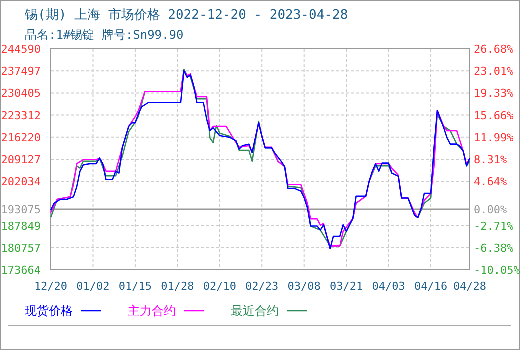 This screenshot has height=350, width=520. What do you see at coordinates (431, 286) in the screenshot?
I see `x-tick-label: 04/16` at bounding box center [431, 286].